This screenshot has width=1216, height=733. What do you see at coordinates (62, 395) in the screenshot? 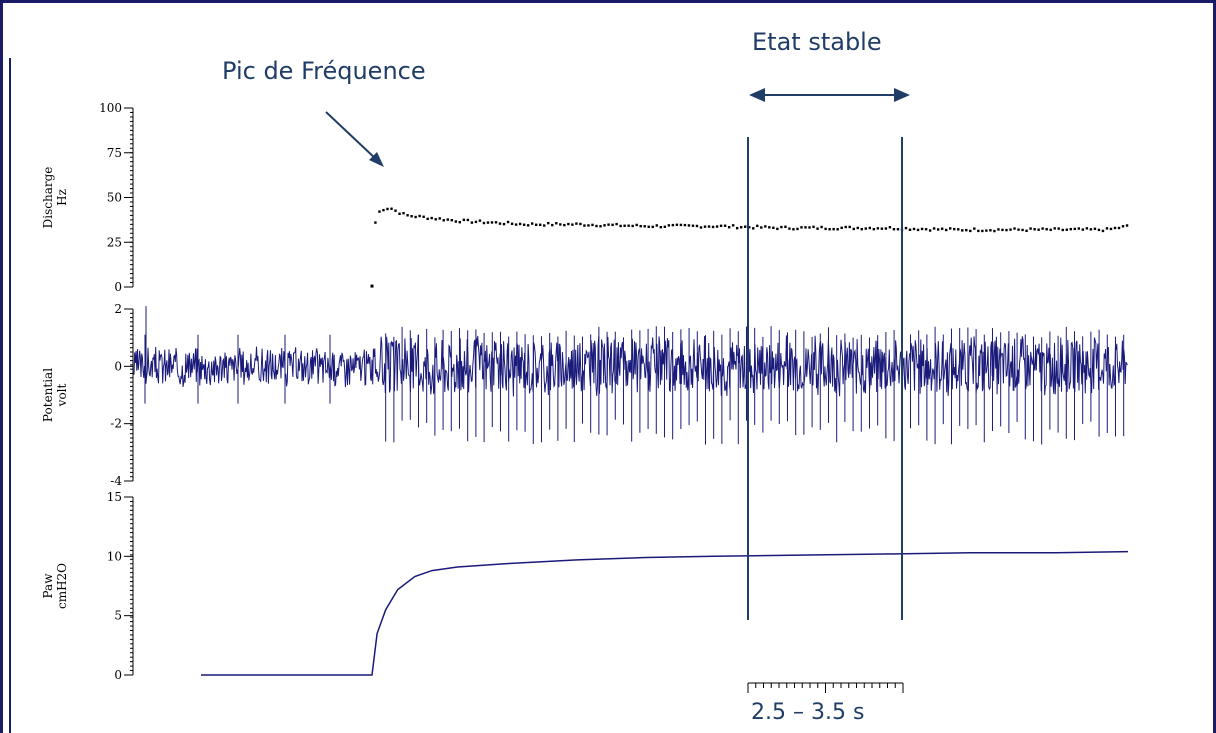
I see `y-axis-label-line: volt` at bounding box center [62, 395].